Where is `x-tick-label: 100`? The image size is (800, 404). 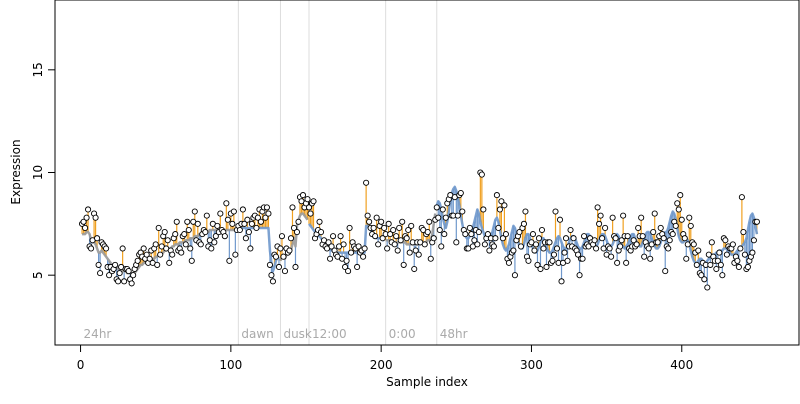 x-tick-label: 100 is located at coordinates (230, 365).